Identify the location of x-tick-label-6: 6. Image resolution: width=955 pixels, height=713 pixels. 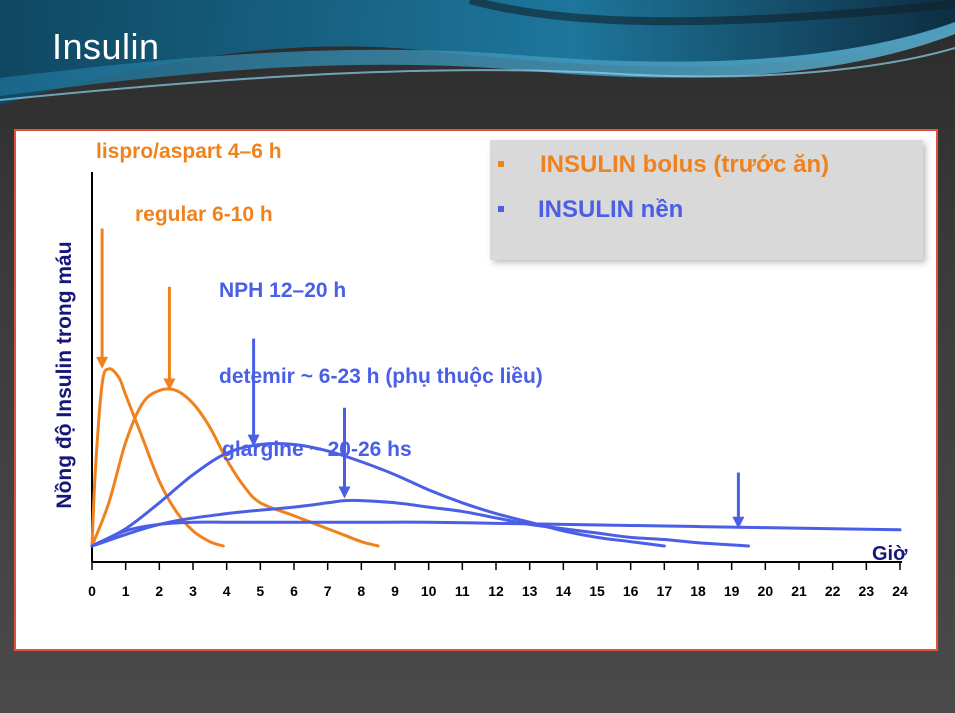
(294, 591).